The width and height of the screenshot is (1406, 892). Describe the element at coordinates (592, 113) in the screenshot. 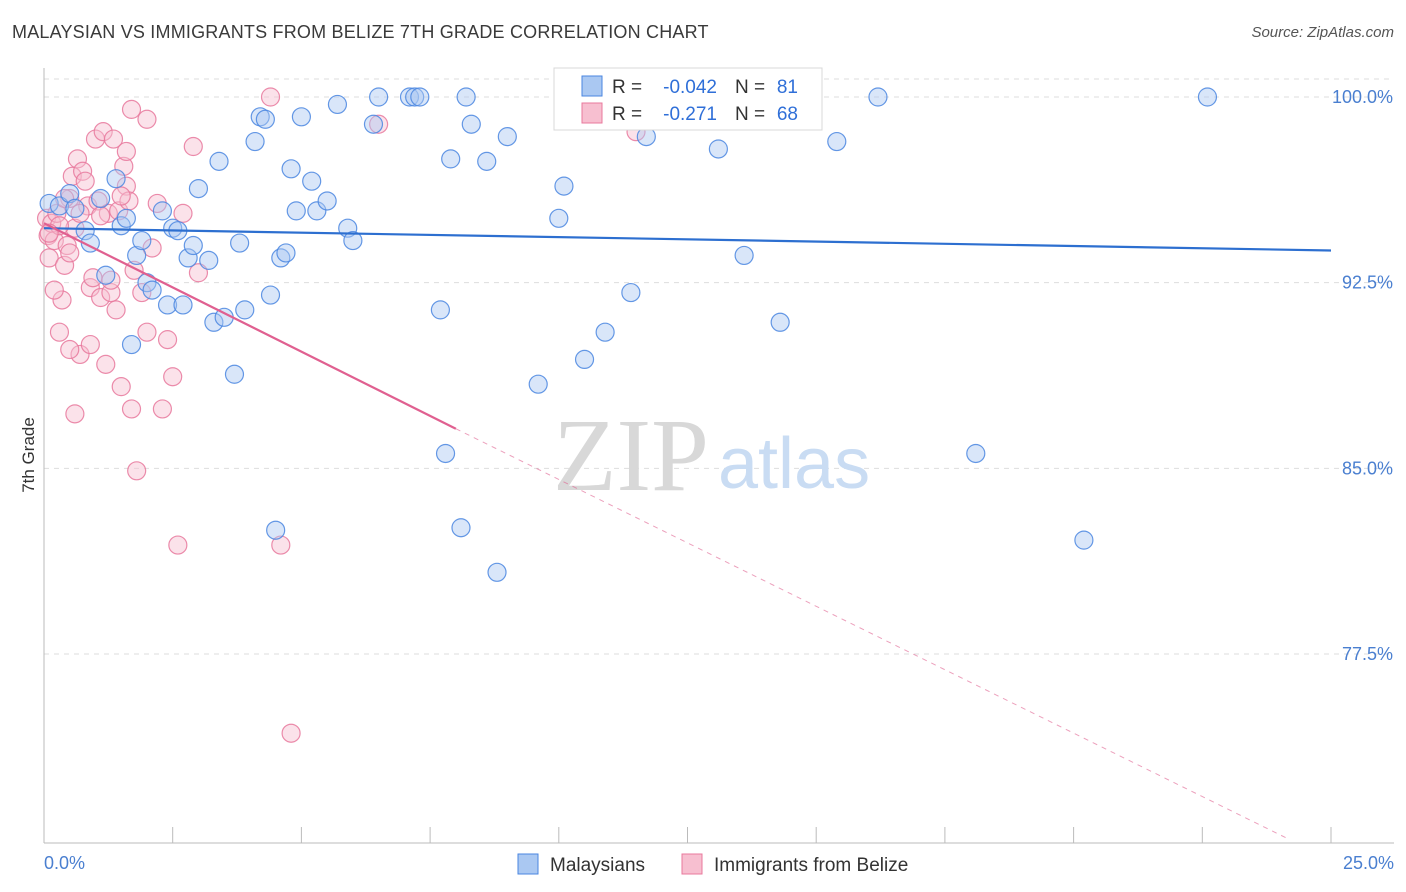

I see `legend-swatch-pink` at that location.